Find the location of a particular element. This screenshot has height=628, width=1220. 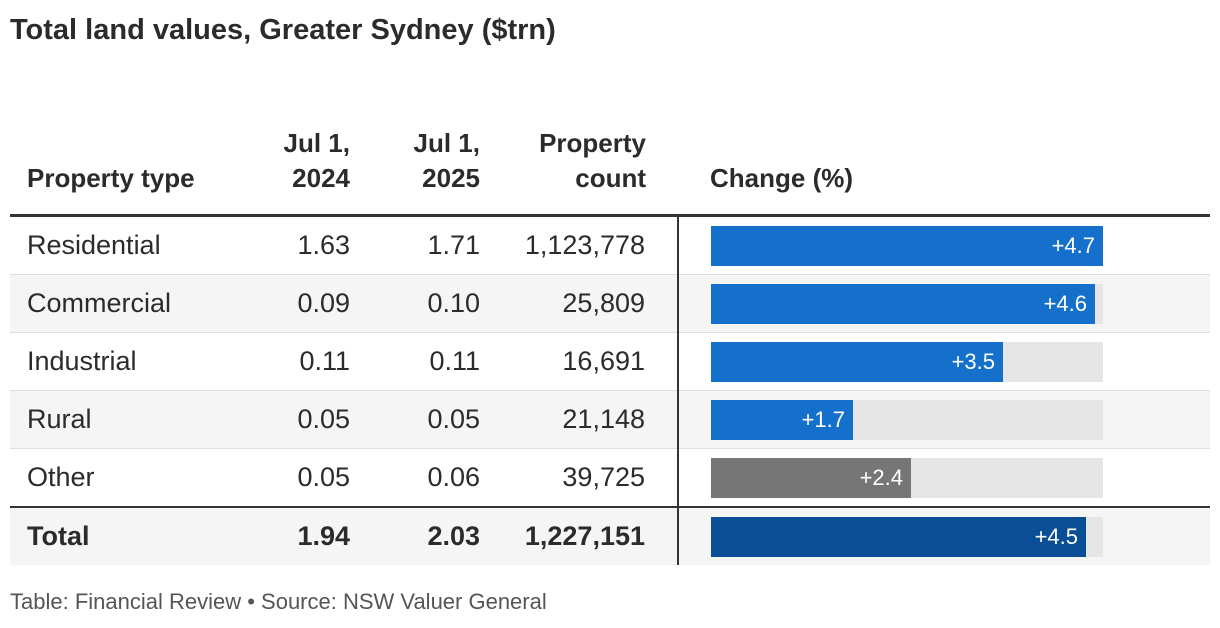

change-bar-track: +4.5 is located at coordinates (907, 536).